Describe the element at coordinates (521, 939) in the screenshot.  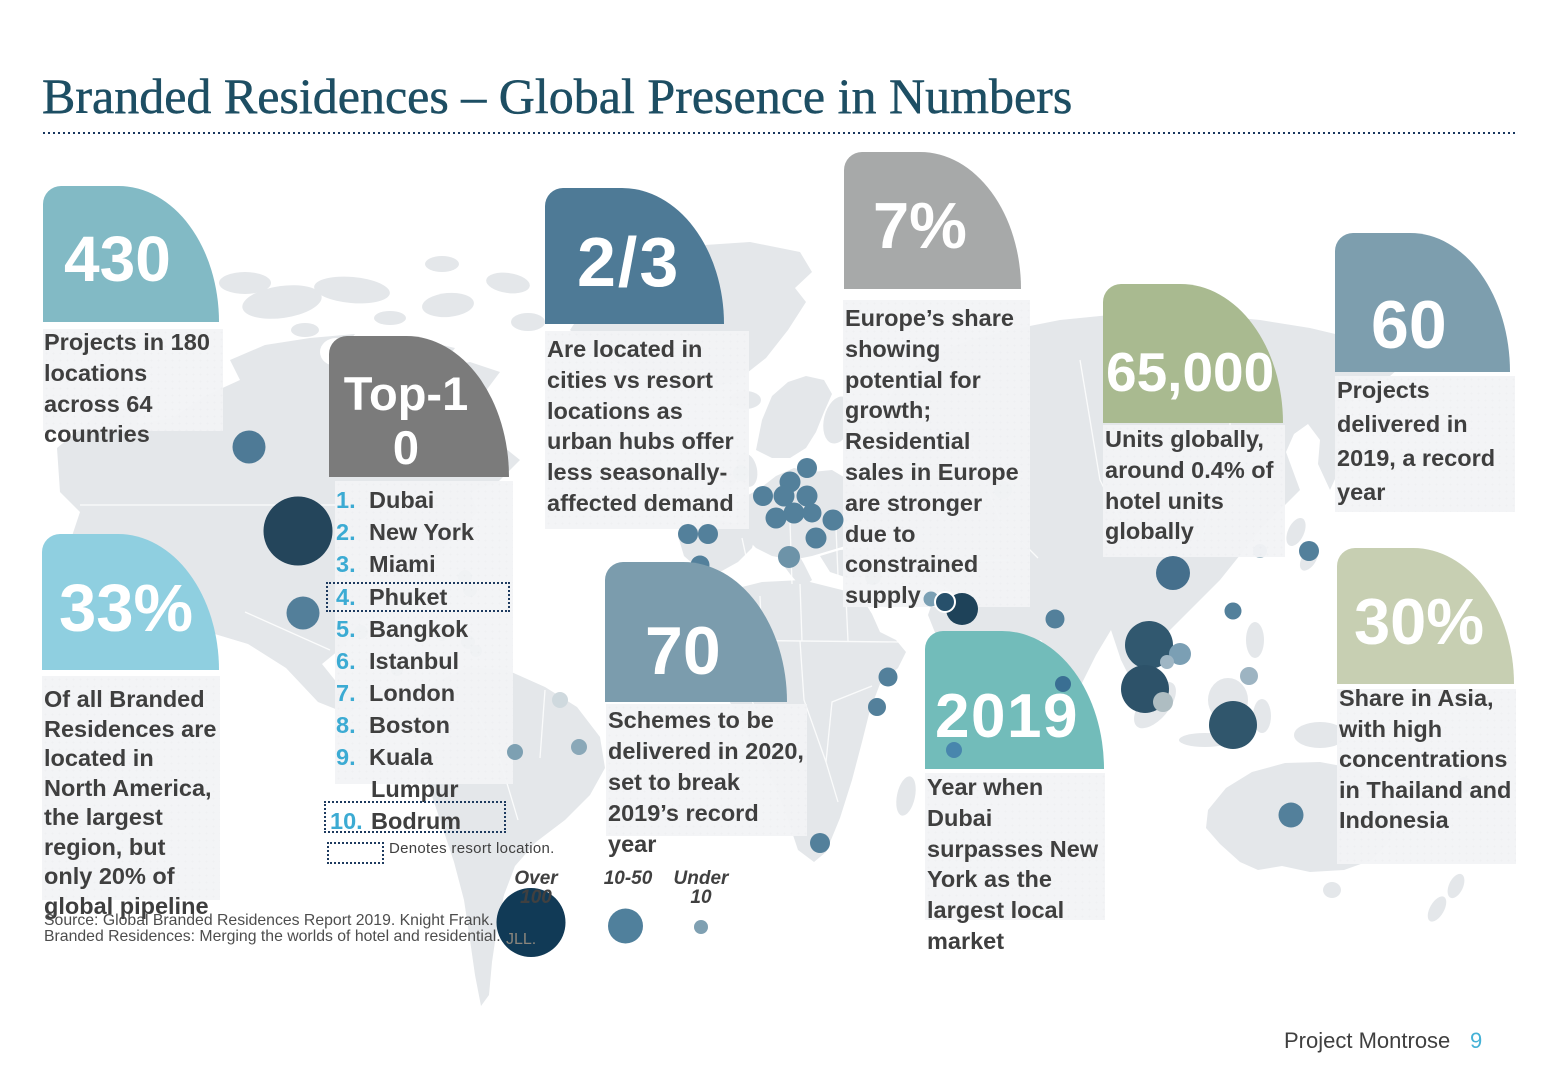
I see `svg-text: JLL.` at that location.